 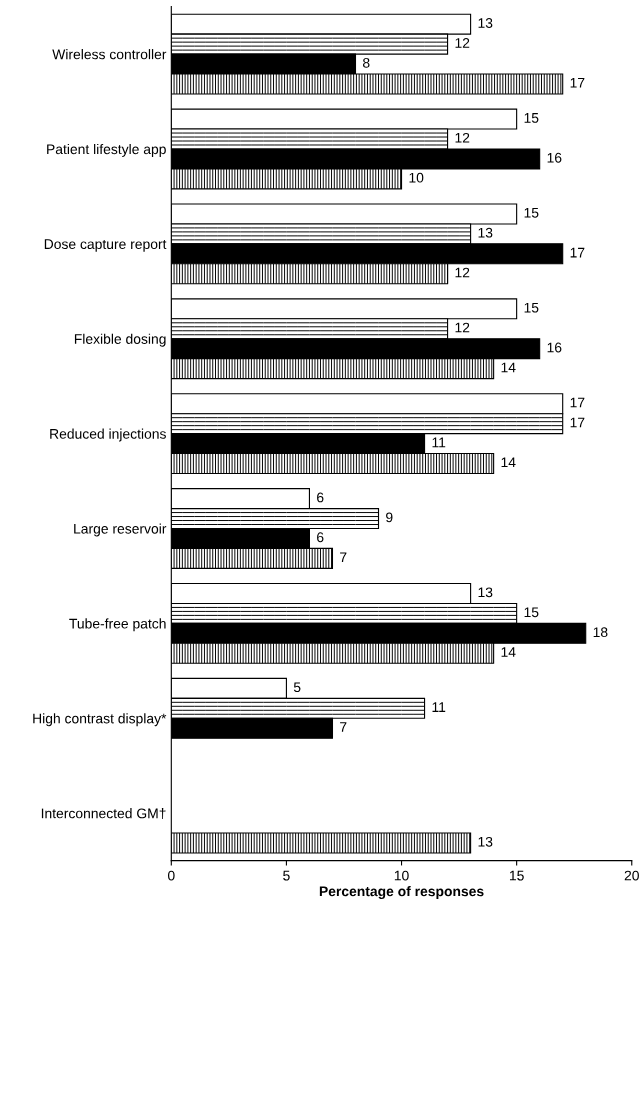 What do you see at coordinates (171, 875) in the screenshot?
I see `x-tick-label: 0` at bounding box center [171, 875].